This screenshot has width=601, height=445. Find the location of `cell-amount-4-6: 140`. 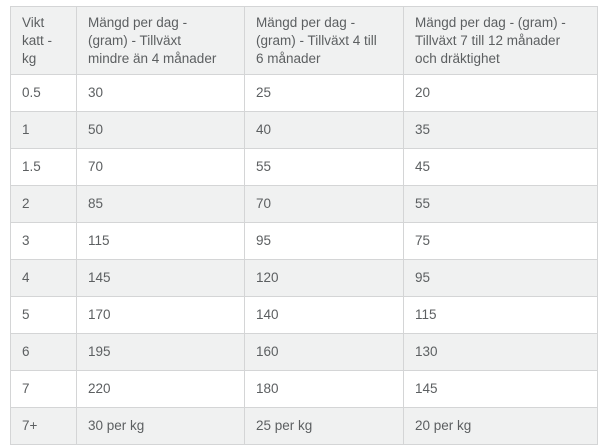

cell-amount-4-6: 140 is located at coordinates (324, 315).